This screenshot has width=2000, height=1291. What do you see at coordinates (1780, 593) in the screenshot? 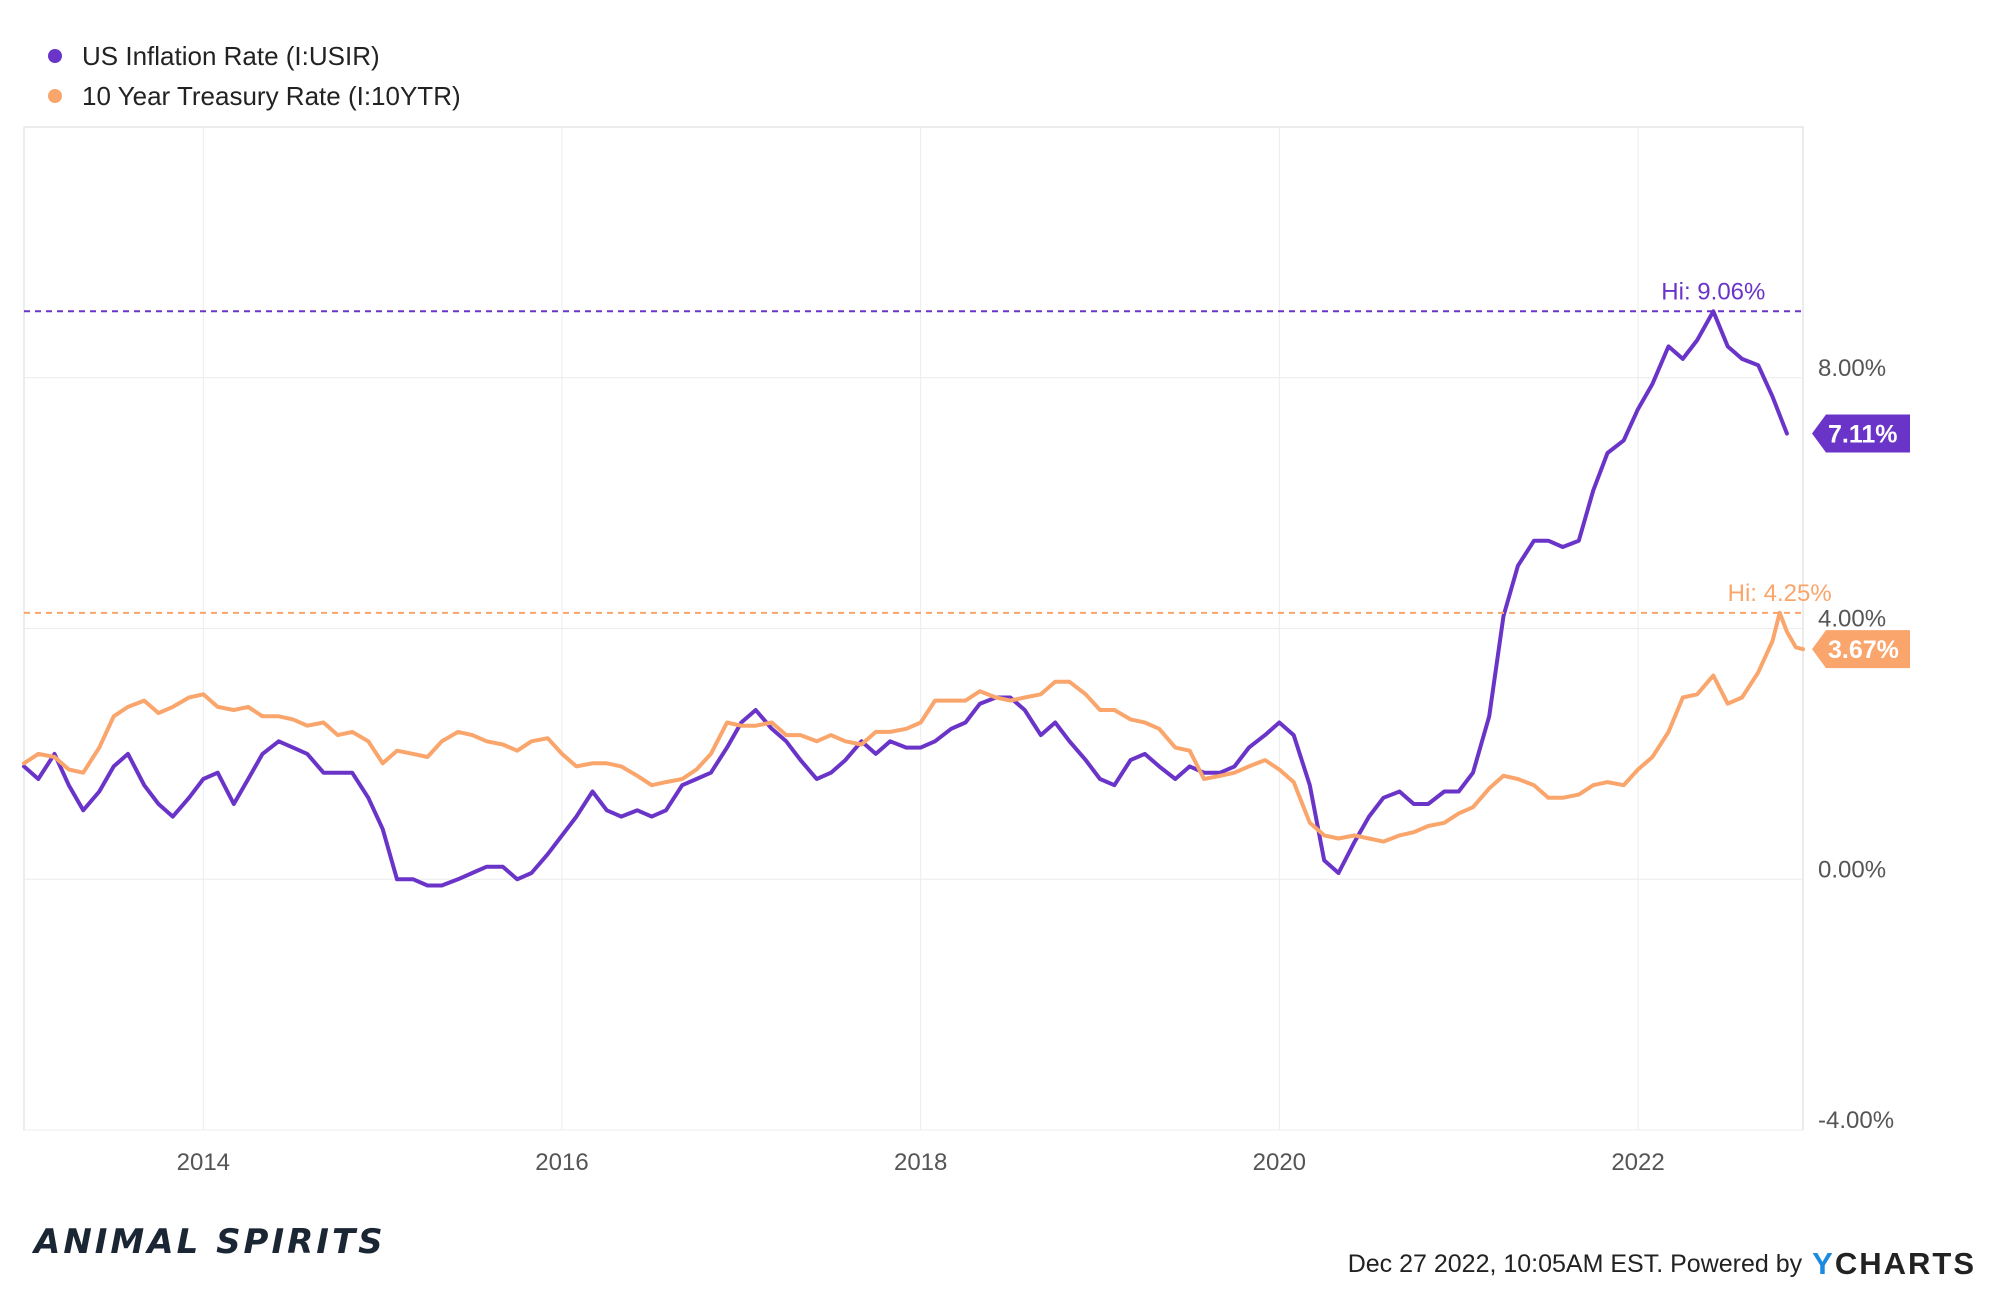
I see `hi-label: Hi: 4.25%` at bounding box center [1780, 593].